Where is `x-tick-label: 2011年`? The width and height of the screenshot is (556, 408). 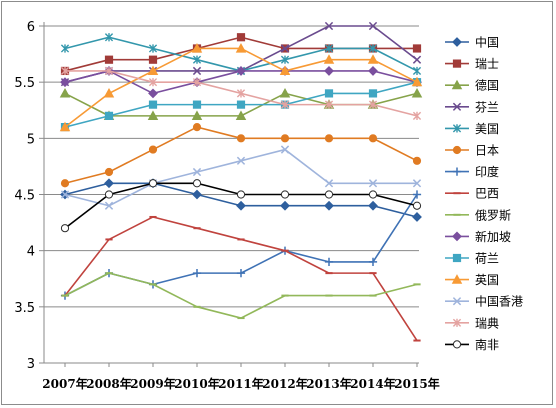
x-tick-label: 2011年 is located at coordinates (240, 383).